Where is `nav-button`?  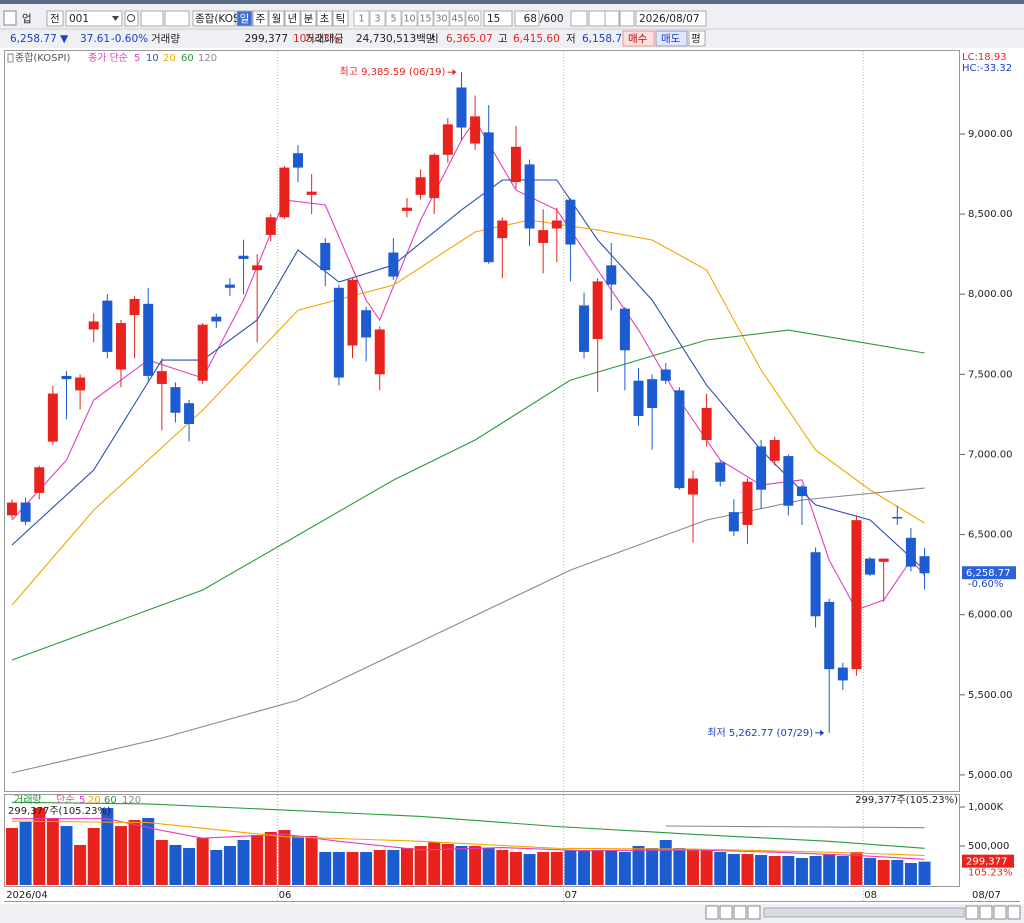
nav-button is located at coordinates (177, 18).